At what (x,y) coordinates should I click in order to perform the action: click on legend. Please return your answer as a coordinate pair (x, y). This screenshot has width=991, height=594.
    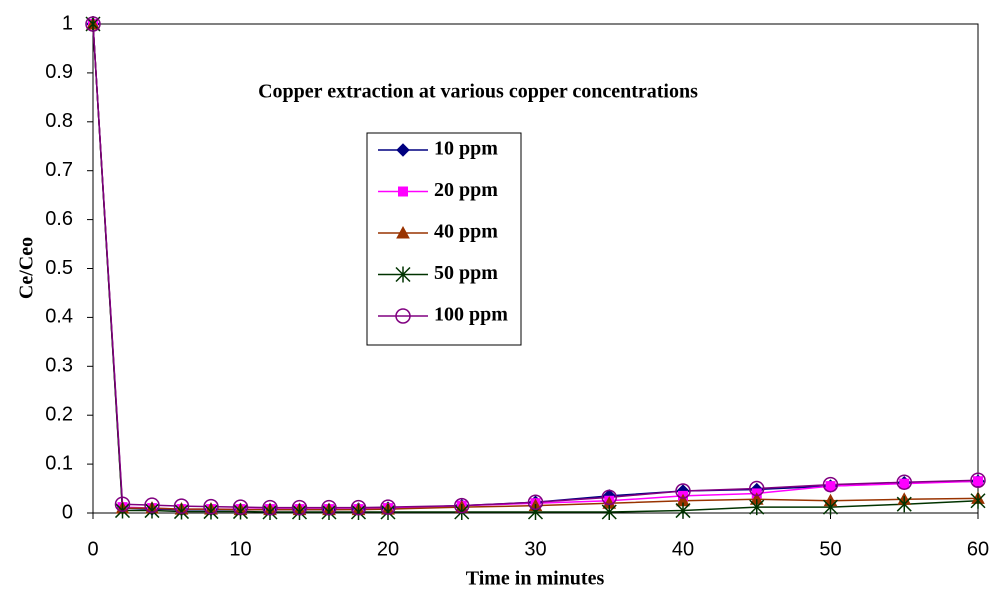
    Looking at the image, I should click on (444, 239).